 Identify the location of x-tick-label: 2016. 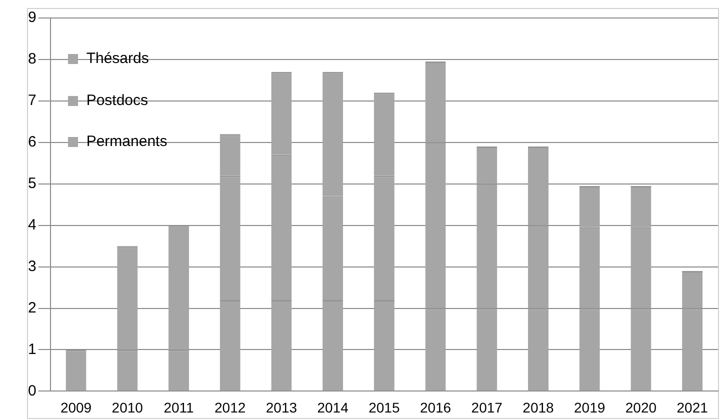
(436, 407).